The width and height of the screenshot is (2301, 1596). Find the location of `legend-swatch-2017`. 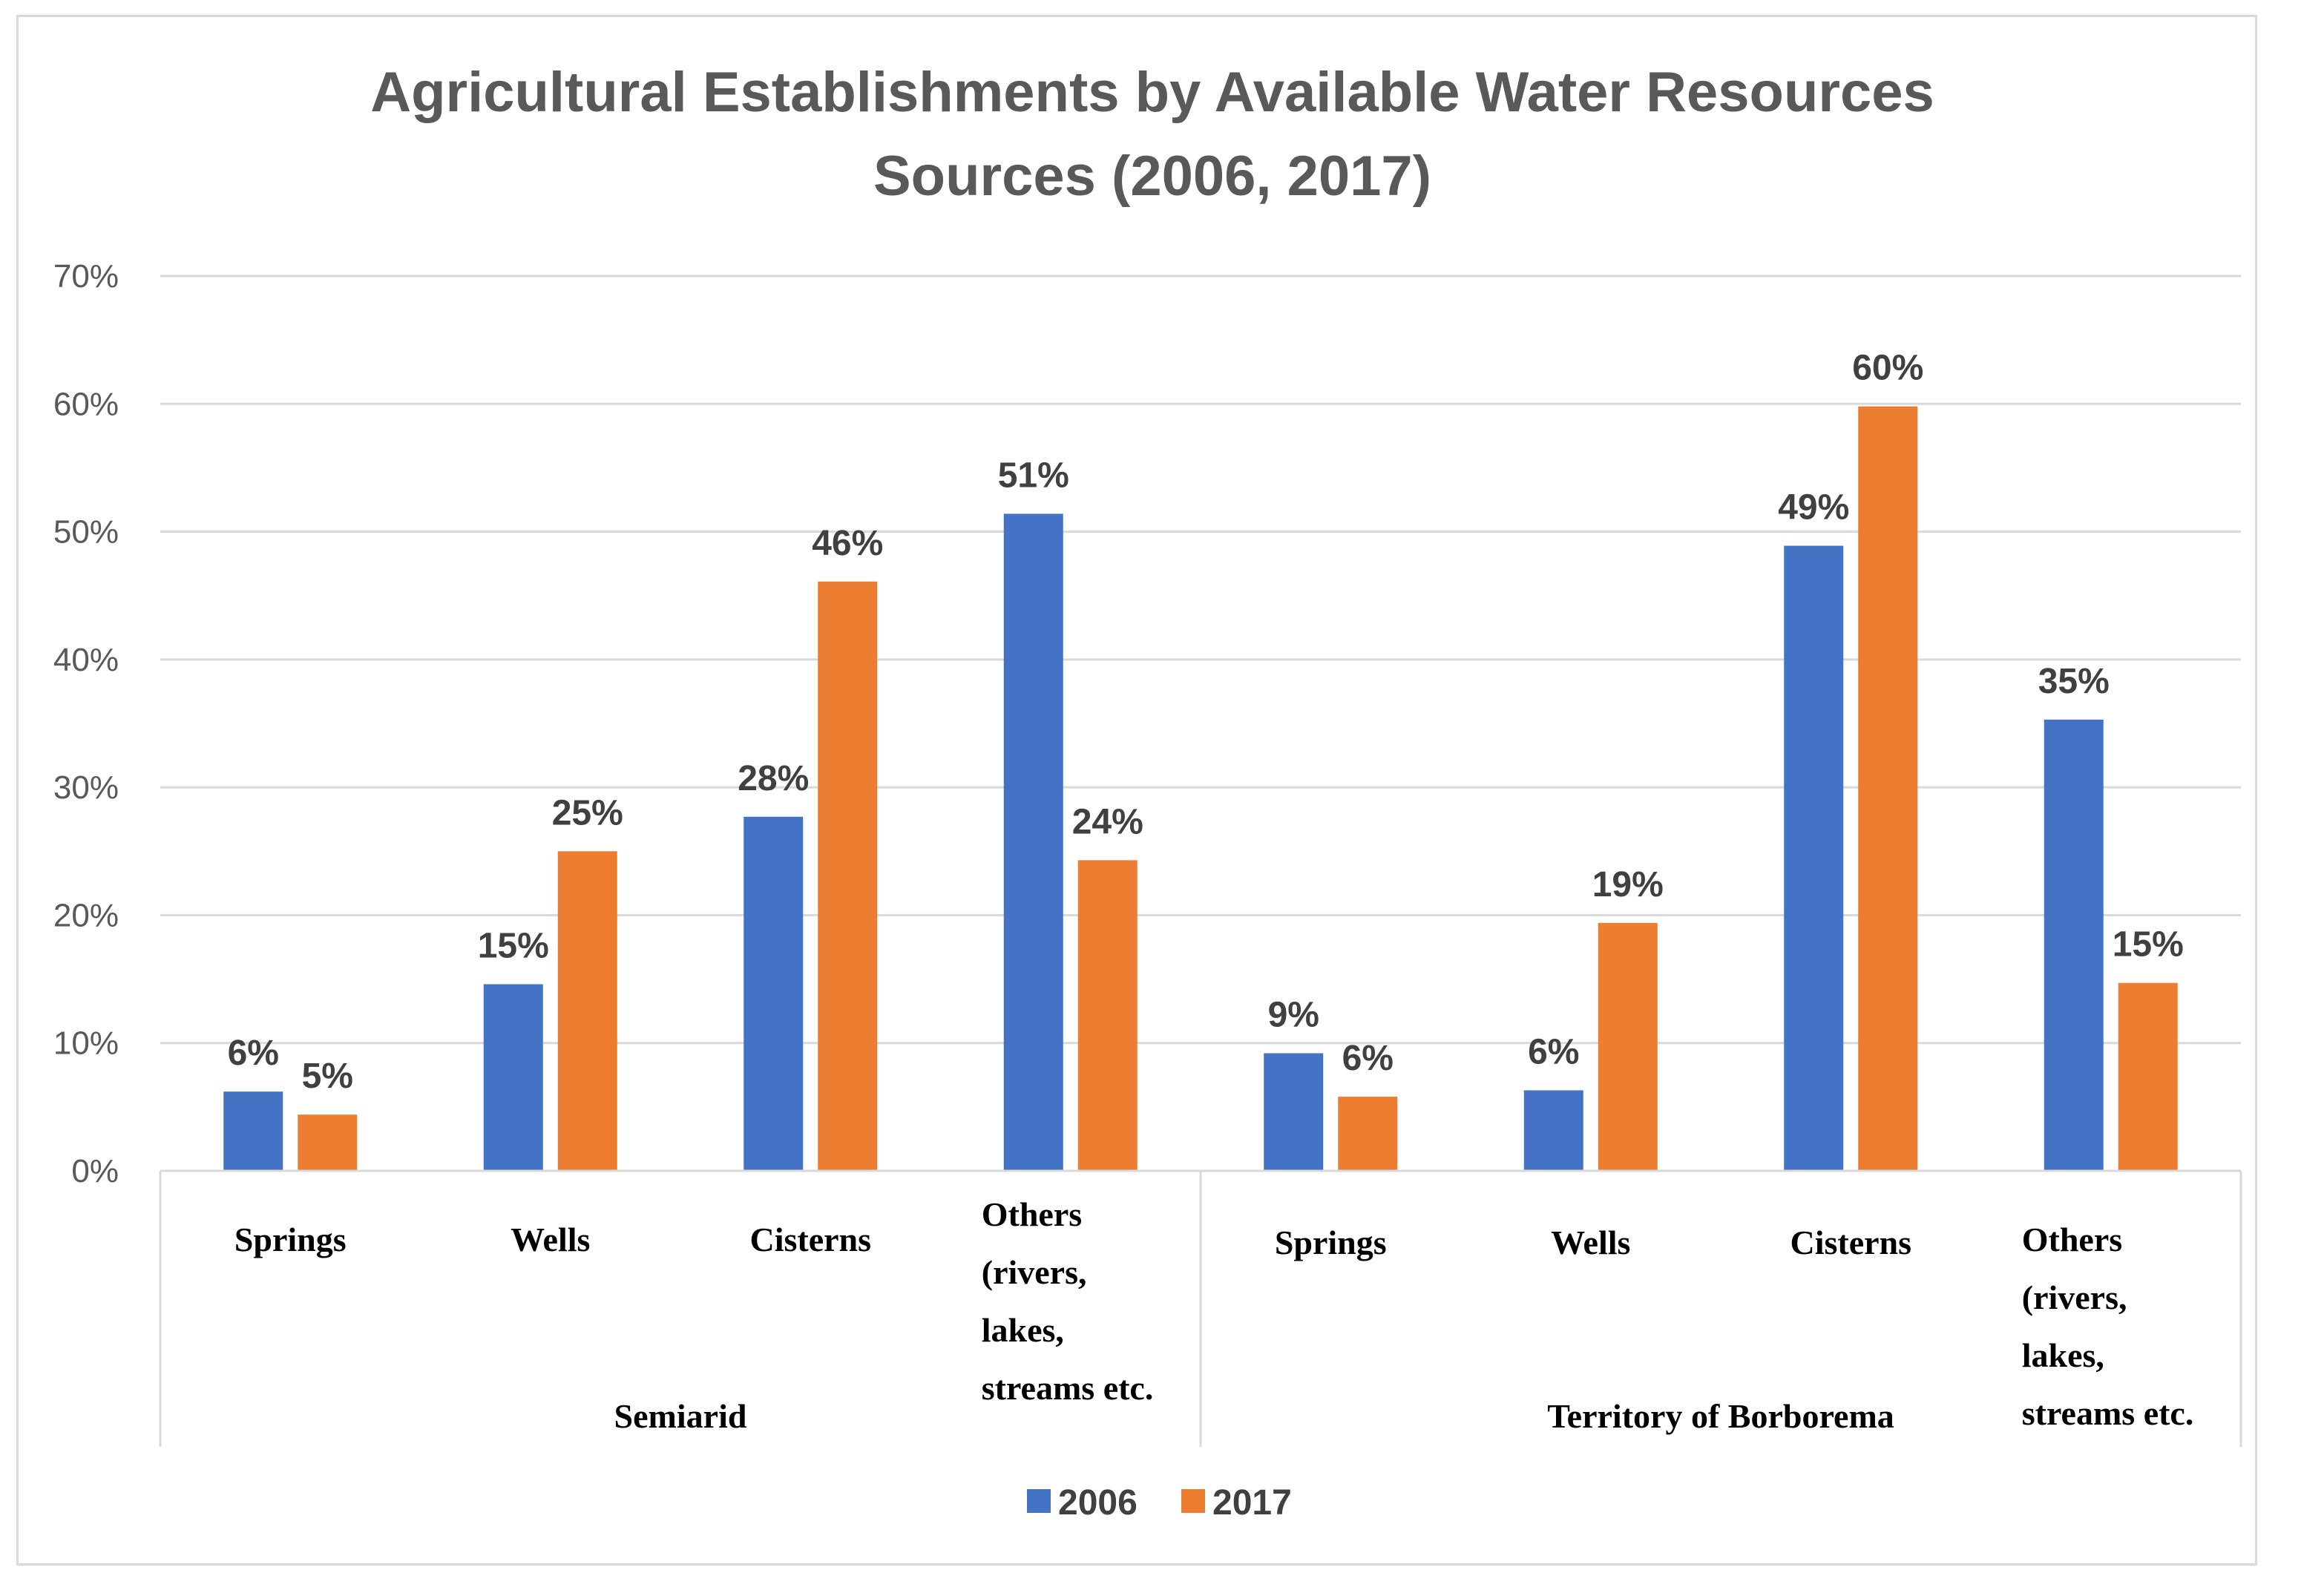

legend-swatch-2017 is located at coordinates (1193, 1501).